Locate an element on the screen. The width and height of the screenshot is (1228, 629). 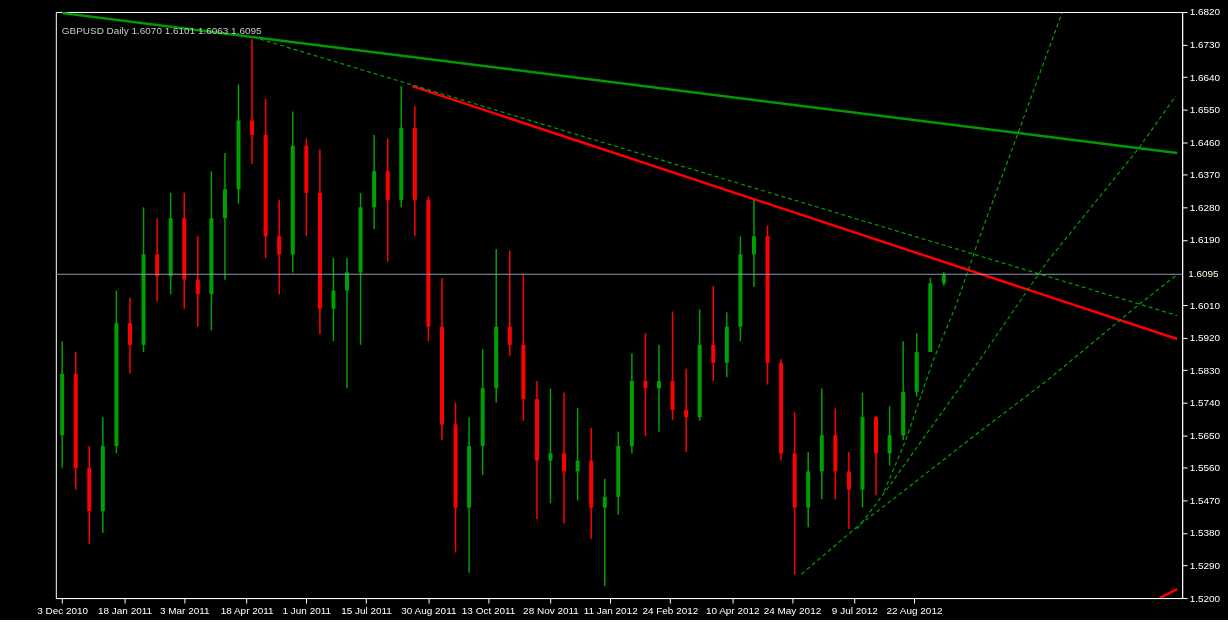
y-tick-label: 1.6010 is located at coordinates (1205, 305).